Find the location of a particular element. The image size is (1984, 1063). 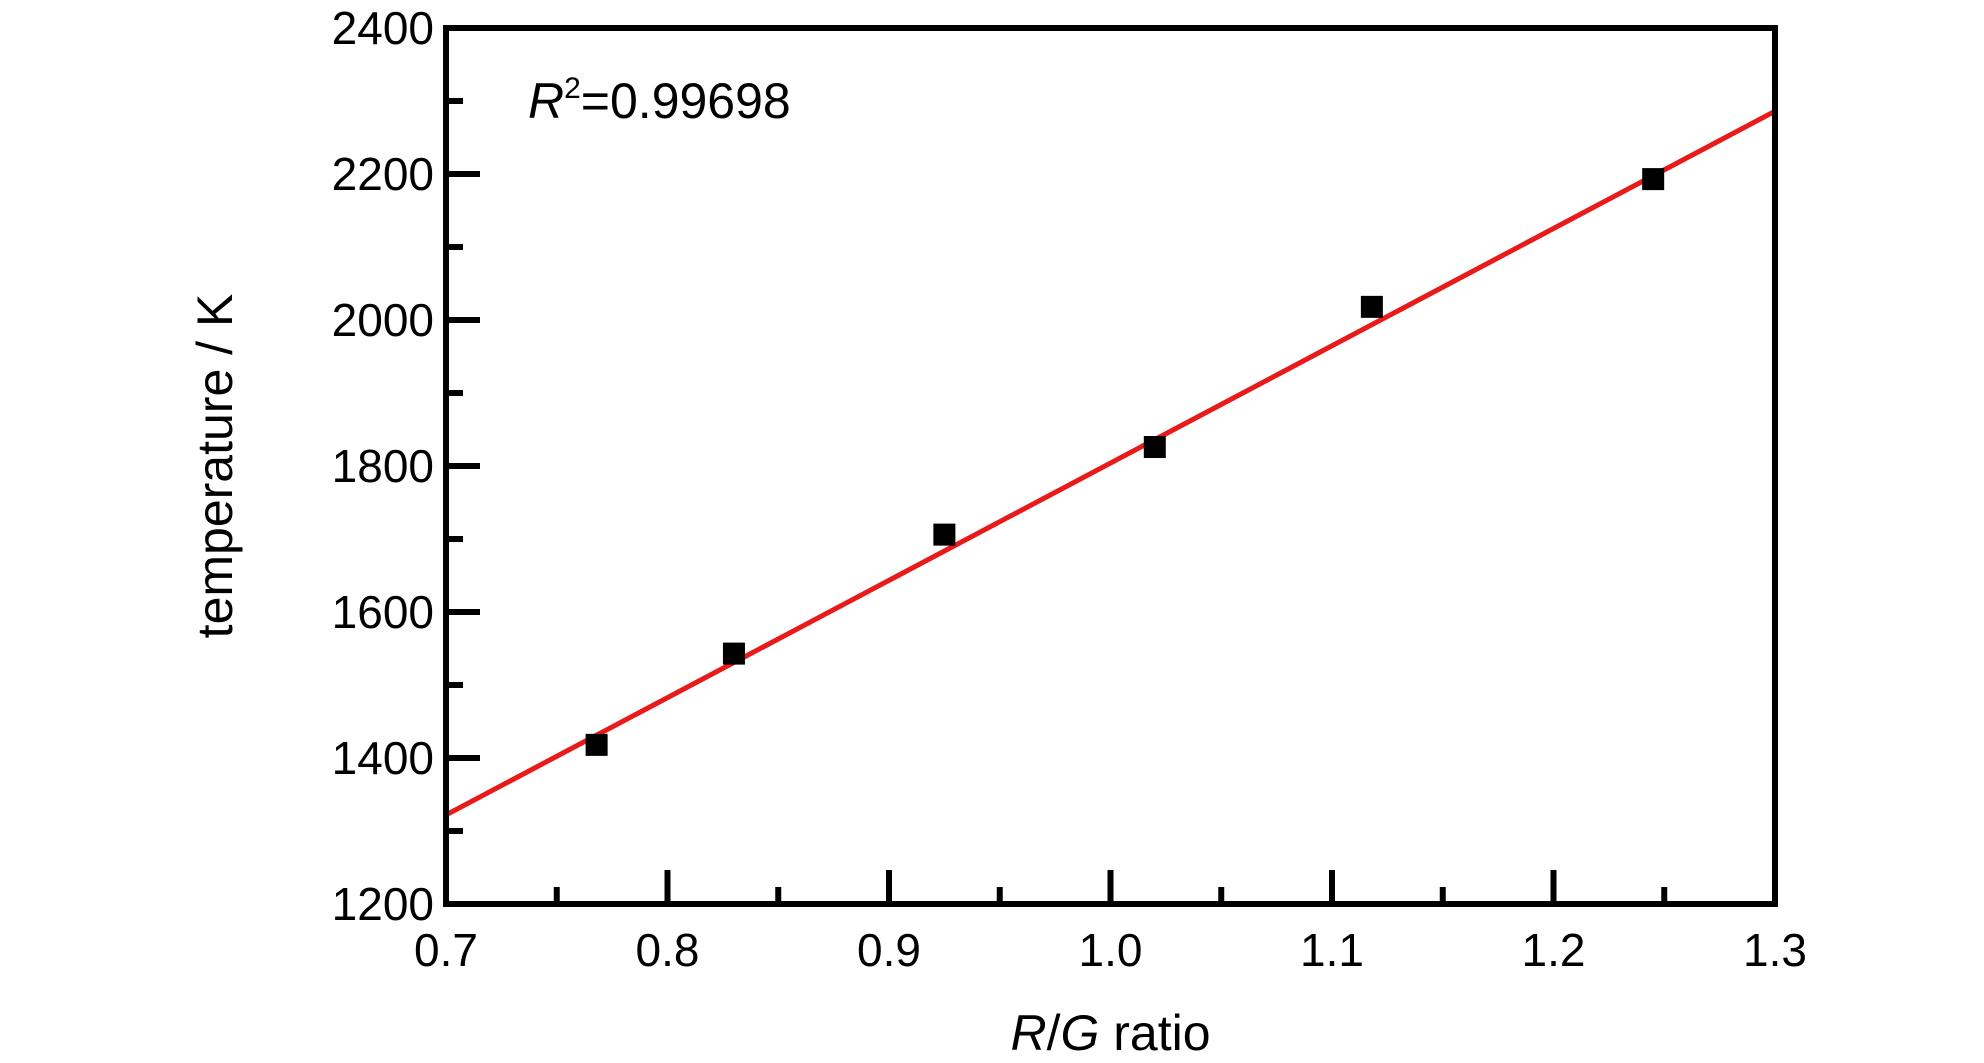

x-label-slash: / is located at coordinates (1054, 1033).